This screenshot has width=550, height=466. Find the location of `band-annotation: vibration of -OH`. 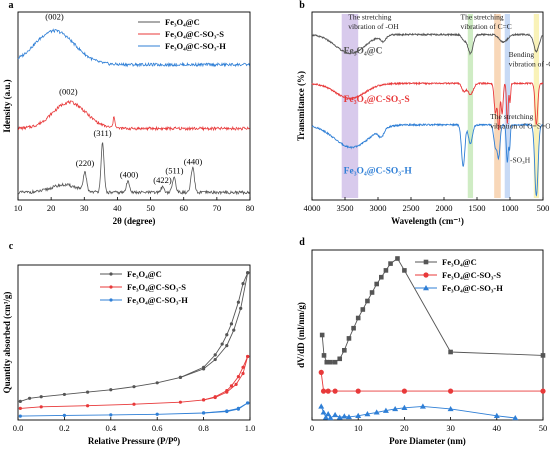

band-annotation: vibration of -OH is located at coordinates (373, 26).